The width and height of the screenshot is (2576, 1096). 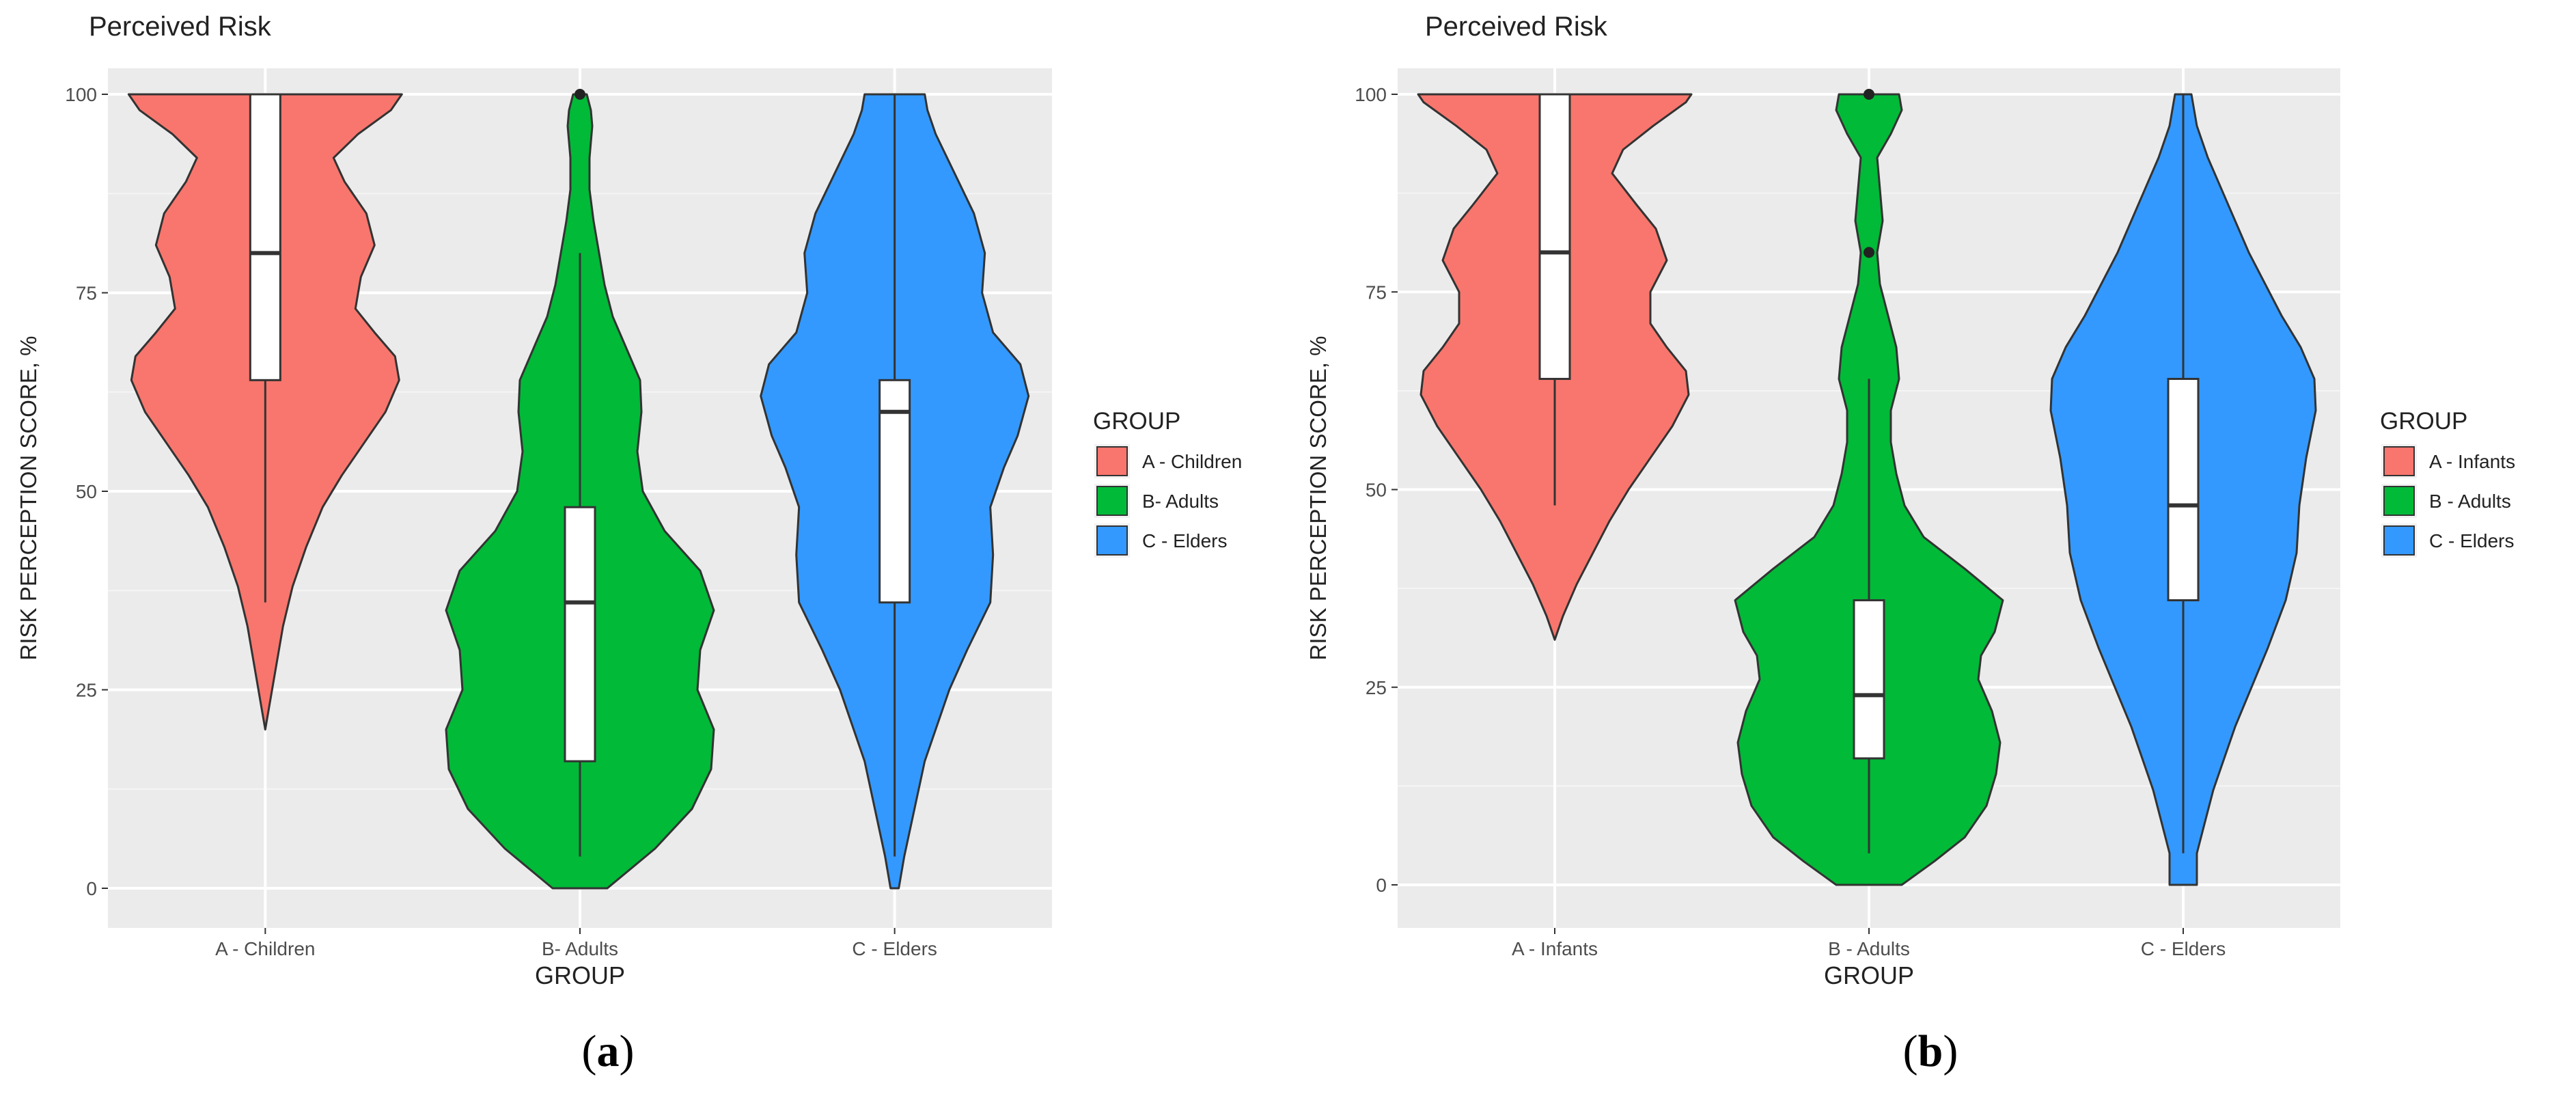 I want to click on x-tick-label: B- Adults, so click(x=580, y=948).